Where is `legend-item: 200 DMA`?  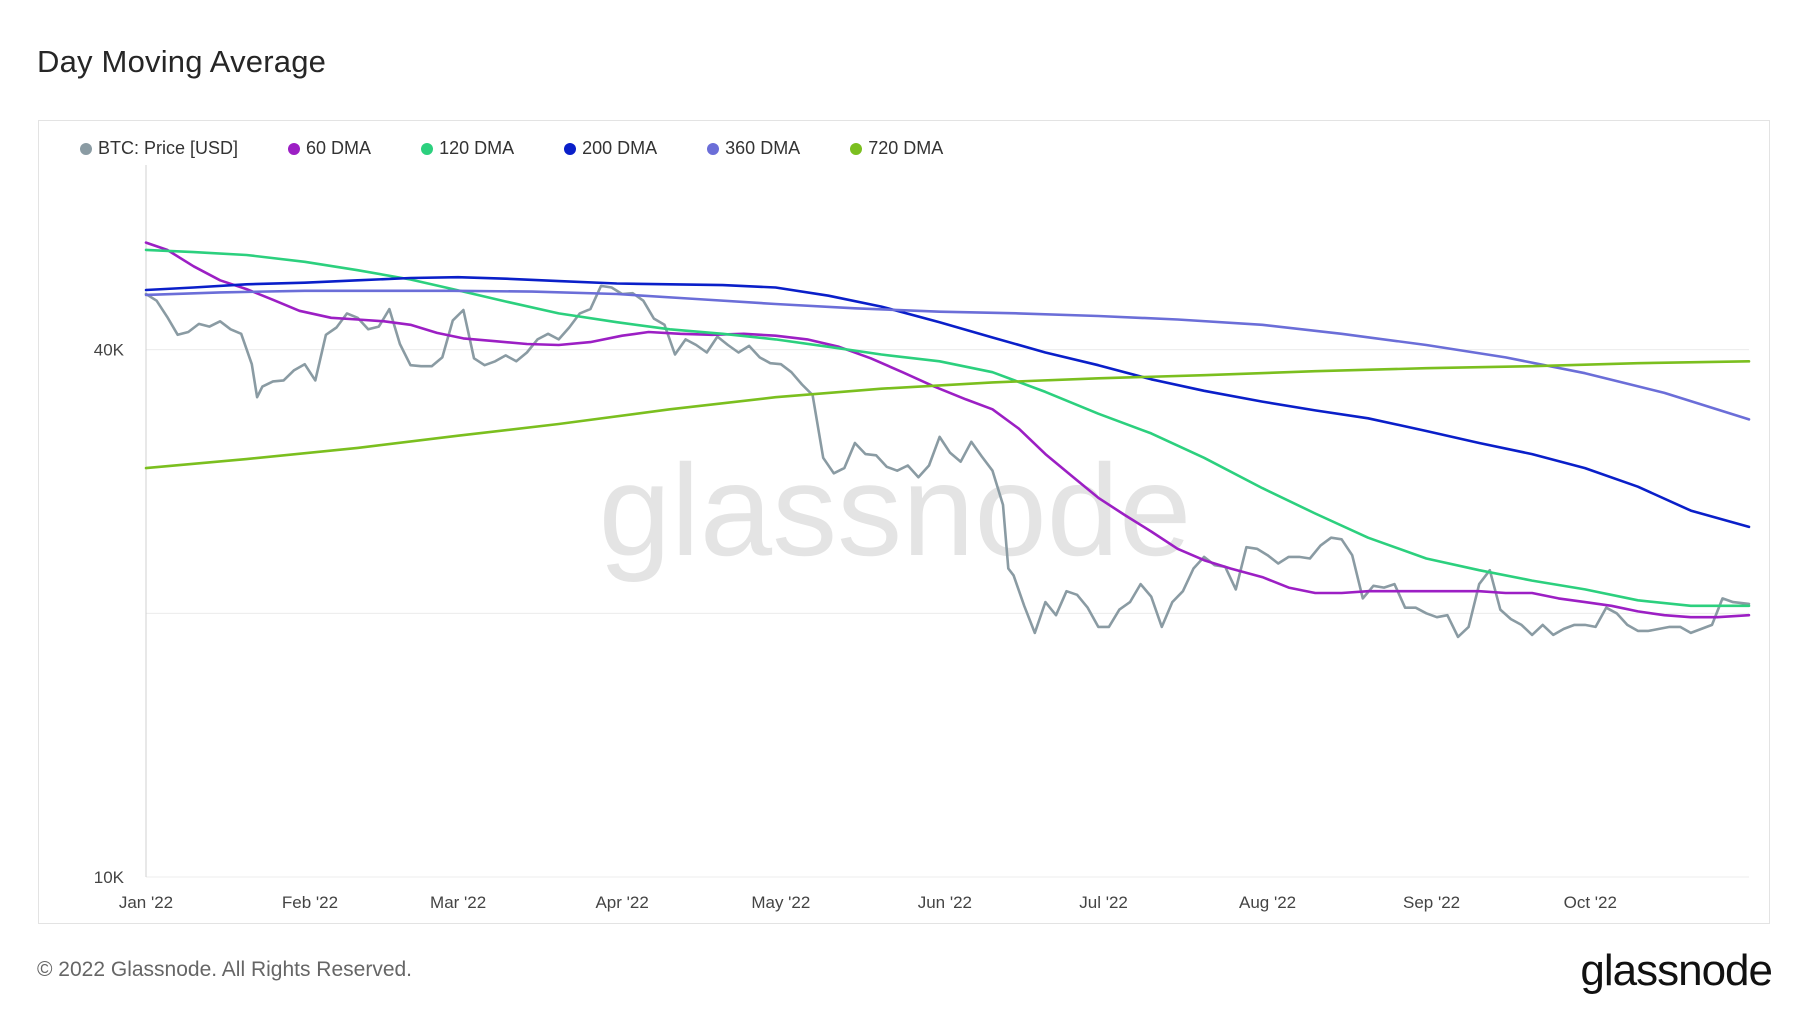 legend-item: 200 DMA is located at coordinates (610, 148).